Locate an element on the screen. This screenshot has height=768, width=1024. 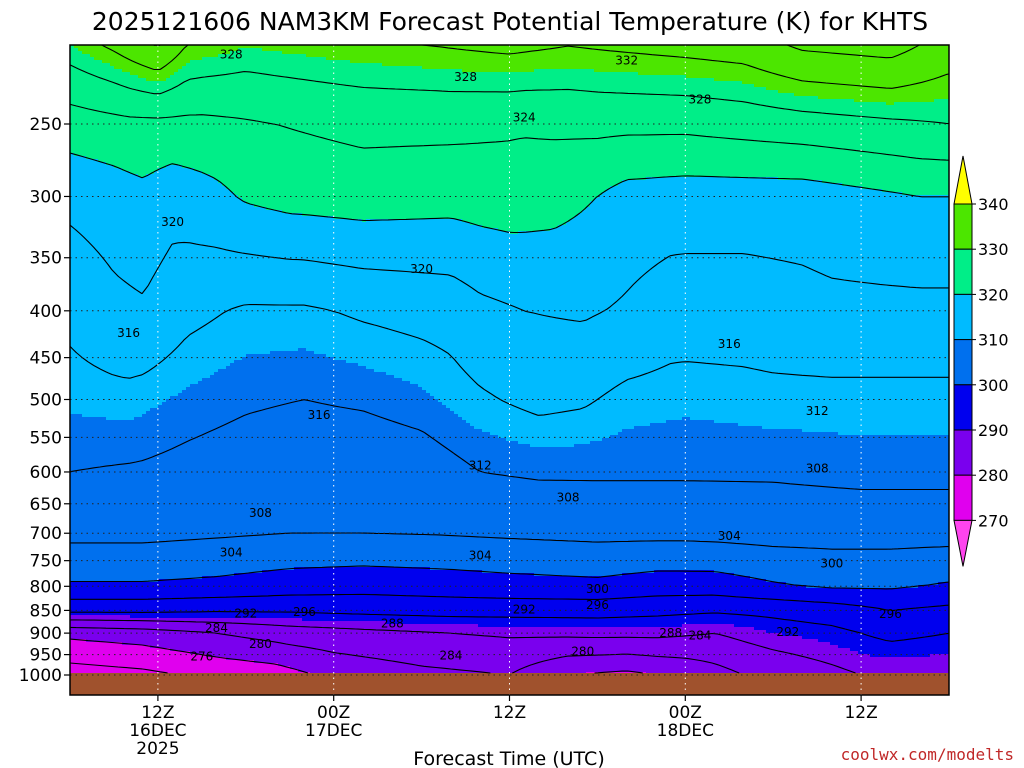
contour-label: 332 is located at coordinates (626, 60).